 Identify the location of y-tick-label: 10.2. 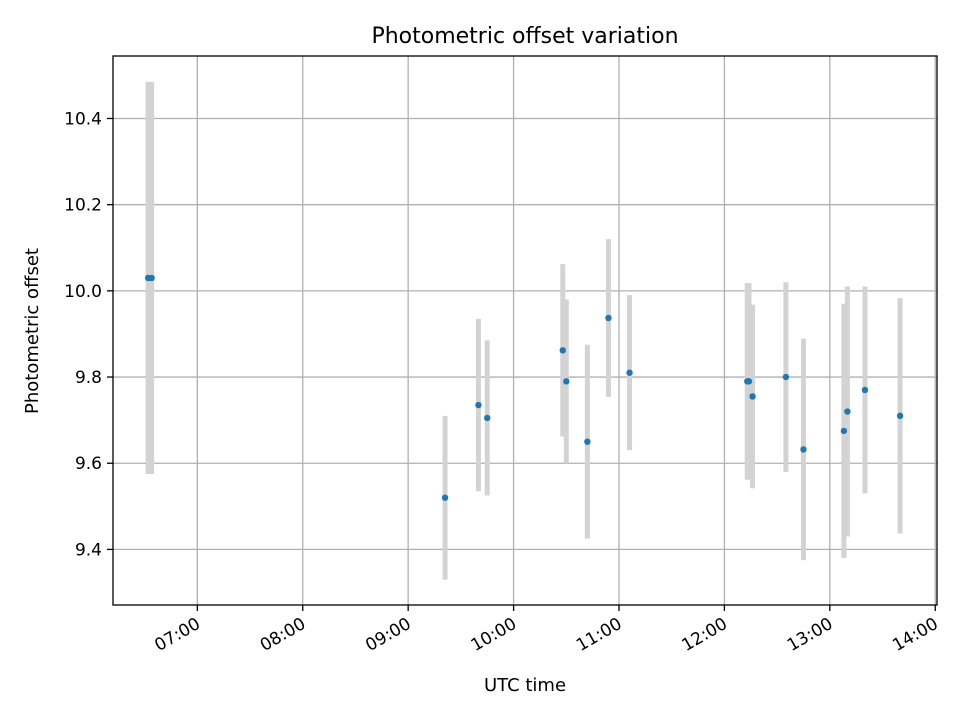
(83, 206).